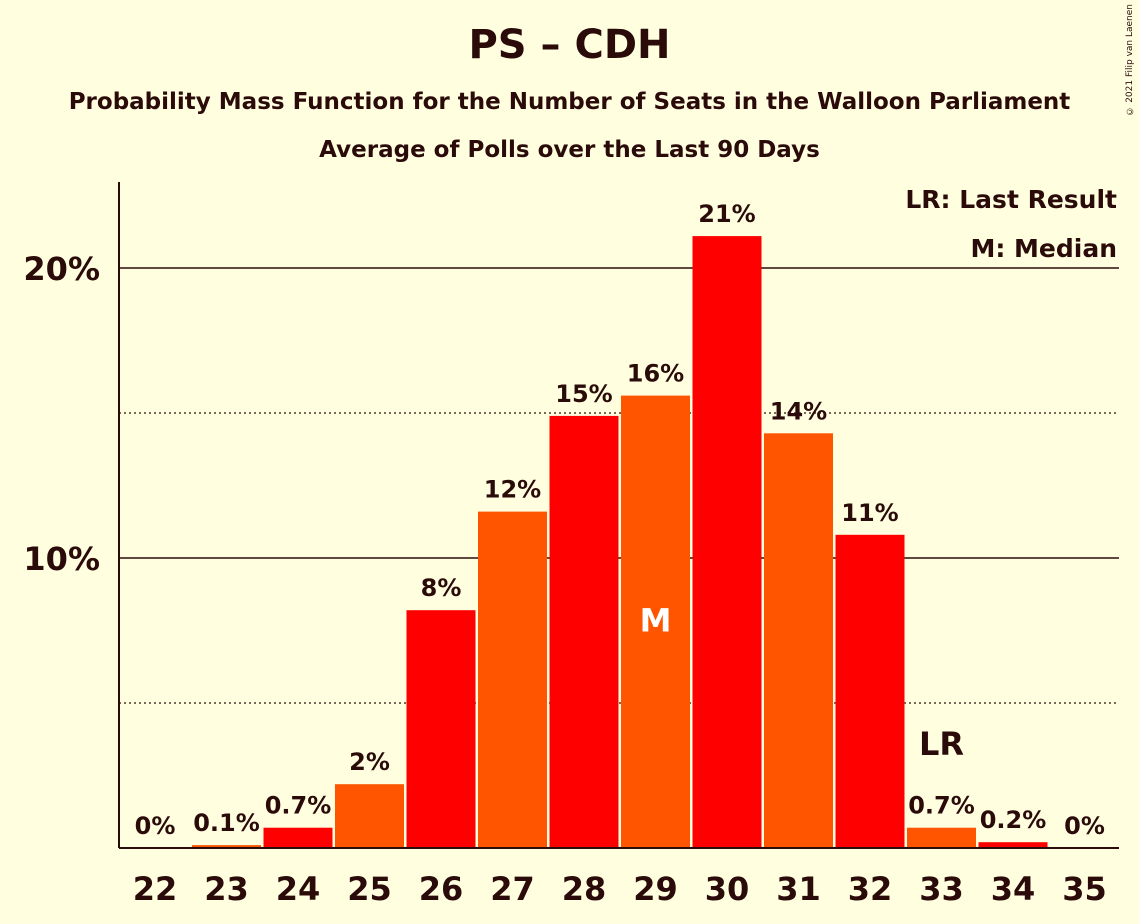  I want to click on x-tick-label: 25, so click(369, 889).